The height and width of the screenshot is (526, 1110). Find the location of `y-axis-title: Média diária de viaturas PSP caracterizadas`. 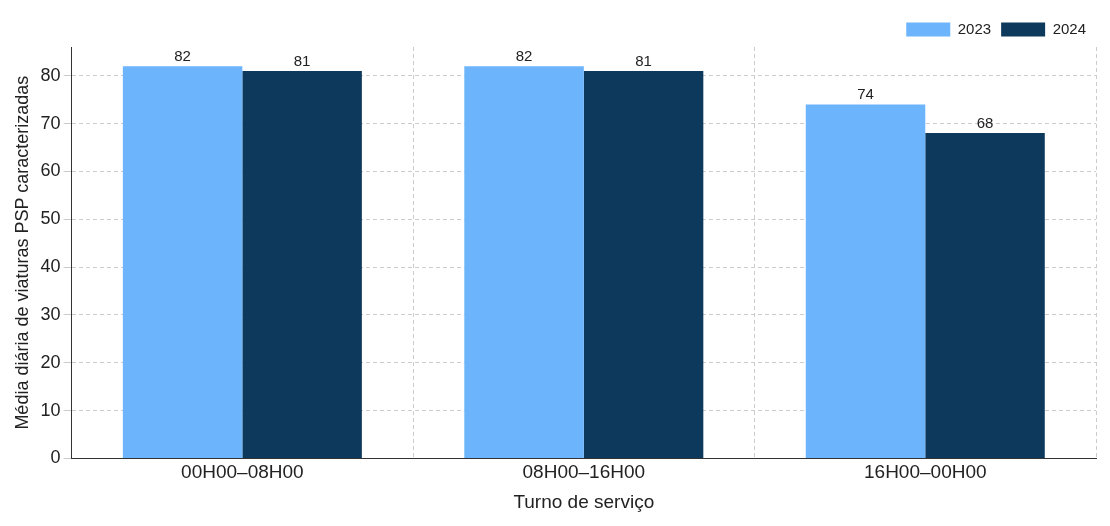

y-axis-title: Média diária de viaturas PSP caracterizadas is located at coordinates (21, 252).